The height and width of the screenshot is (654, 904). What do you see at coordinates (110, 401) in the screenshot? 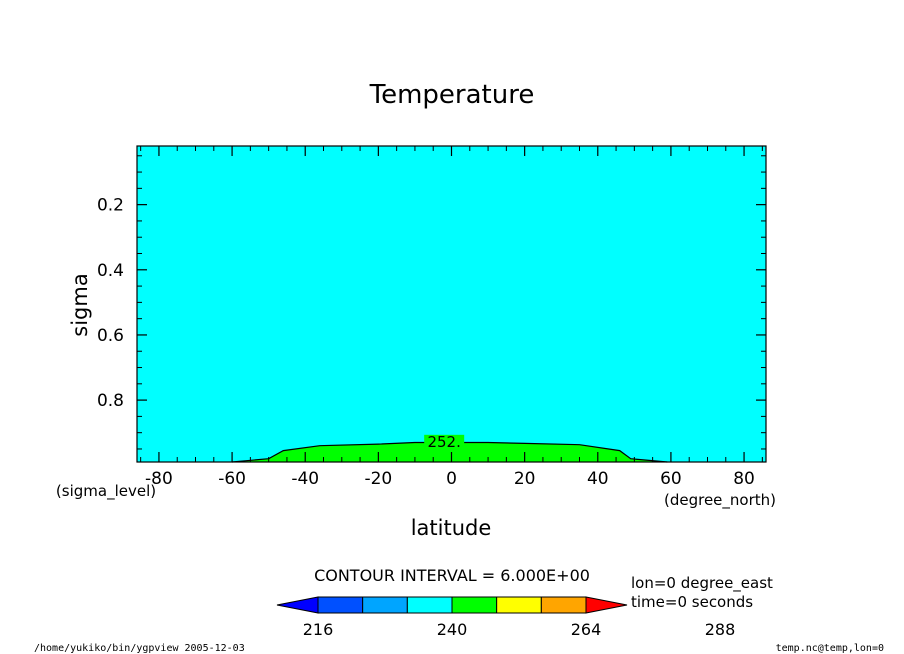
I see `y-tick-label: 0.8` at bounding box center [110, 401].